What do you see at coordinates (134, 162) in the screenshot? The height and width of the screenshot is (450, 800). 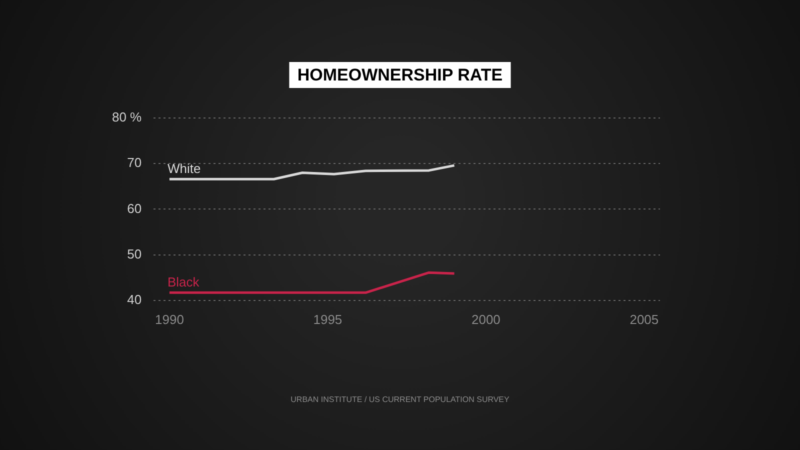 I see `y-tick-label: 70` at bounding box center [134, 162].